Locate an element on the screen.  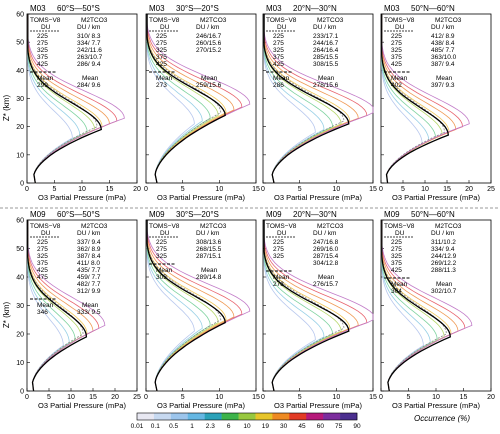
colorbar-tick-label: 0.5 is located at coordinates (173, 426).